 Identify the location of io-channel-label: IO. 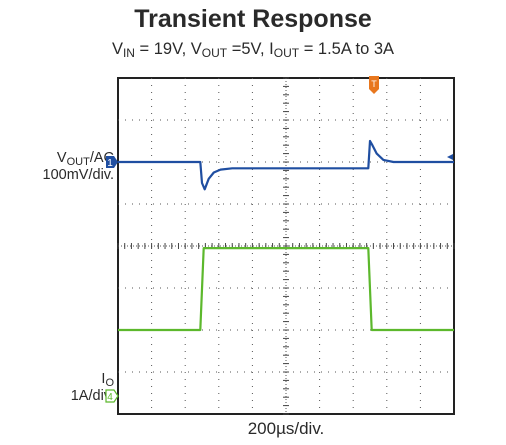
(107, 380).